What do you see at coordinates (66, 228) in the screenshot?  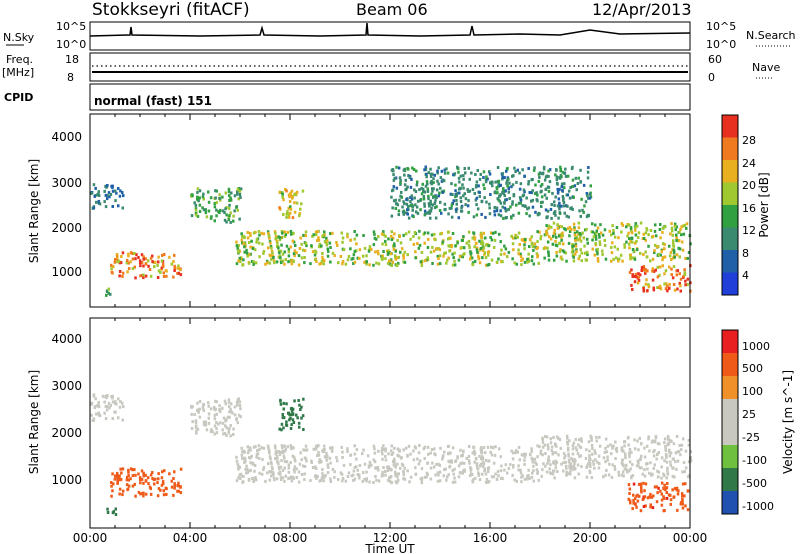 I see `power-ytick-2000: 2000` at bounding box center [66, 228].